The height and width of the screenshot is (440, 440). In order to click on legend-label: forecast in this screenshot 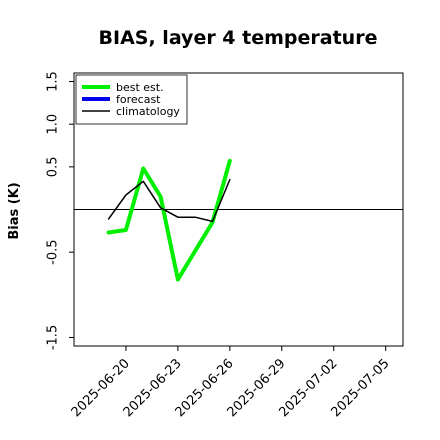, I will do `click(138, 99)`.